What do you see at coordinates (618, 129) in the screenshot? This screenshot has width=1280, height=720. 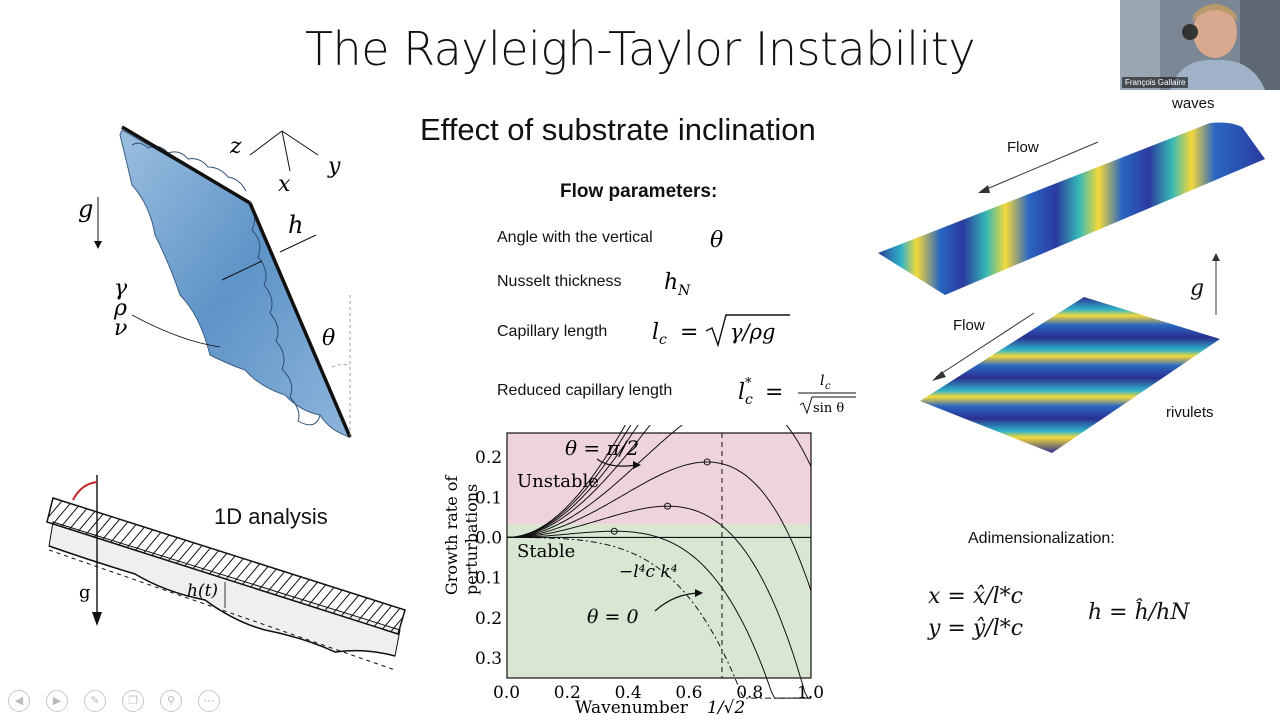 I see `section-subtitle: Effect of substrate inclination` at bounding box center [618, 129].